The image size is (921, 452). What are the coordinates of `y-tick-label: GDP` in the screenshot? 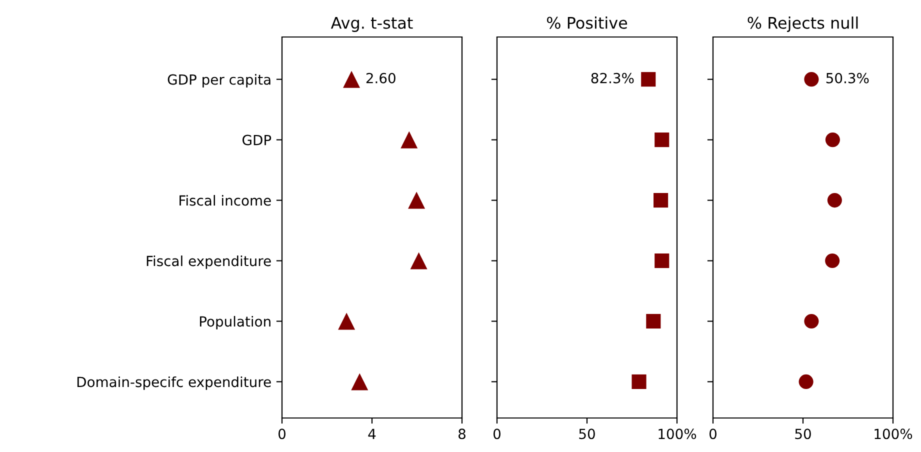 It's located at (257, 140).